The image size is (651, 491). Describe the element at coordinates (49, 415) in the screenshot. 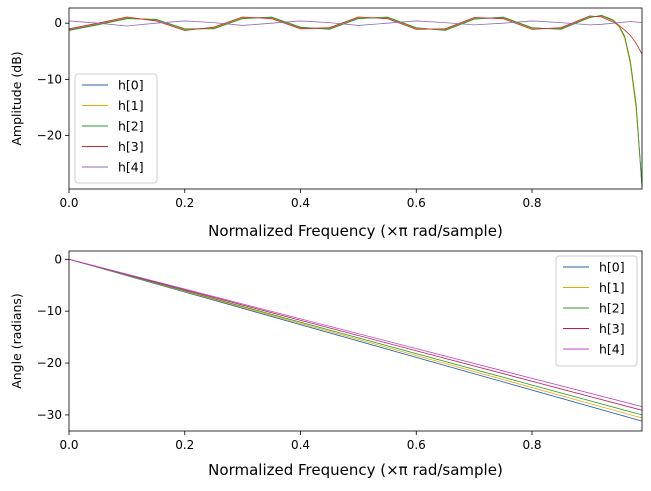

I see `angle-ytick-label: −30` at that location.